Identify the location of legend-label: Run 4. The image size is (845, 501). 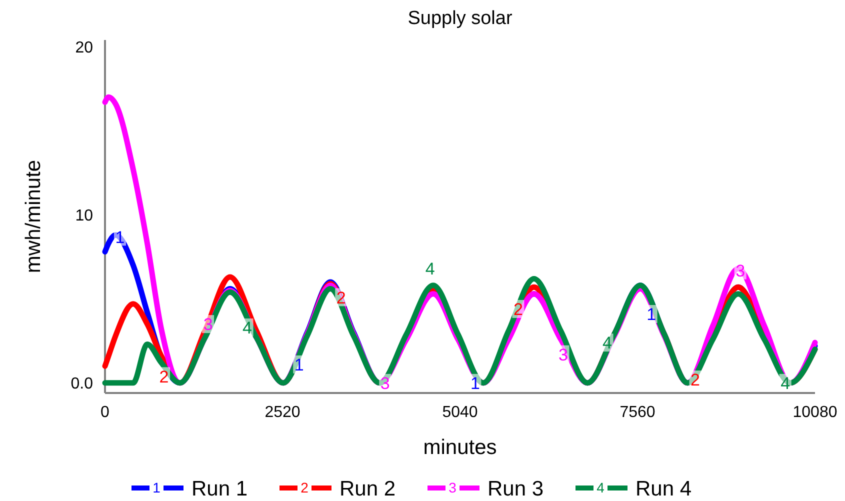
(664, 488).